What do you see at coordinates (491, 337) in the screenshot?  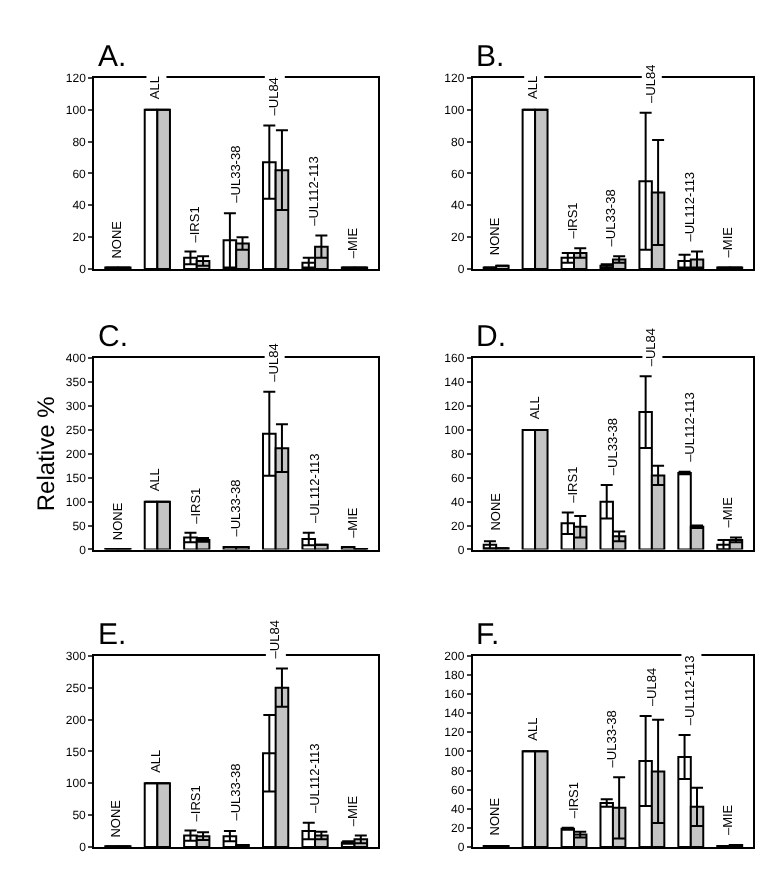 I see `chart-title: D.` at bounding box center [491, 337].